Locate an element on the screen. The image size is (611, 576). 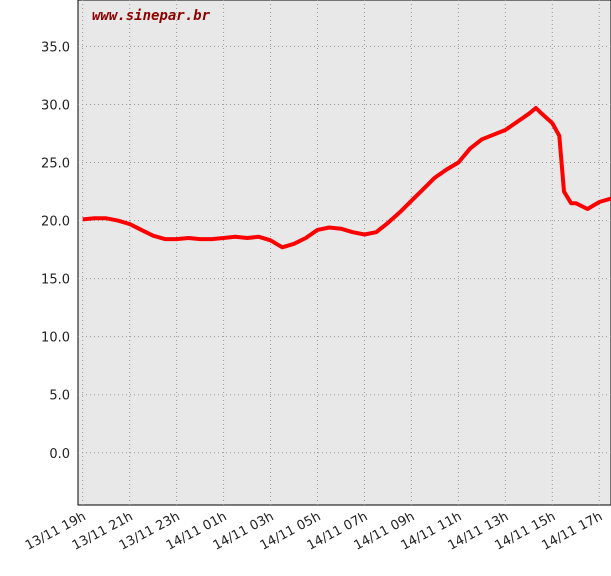
y-tick-label: 10.0 is located at coordinates (55, 338).